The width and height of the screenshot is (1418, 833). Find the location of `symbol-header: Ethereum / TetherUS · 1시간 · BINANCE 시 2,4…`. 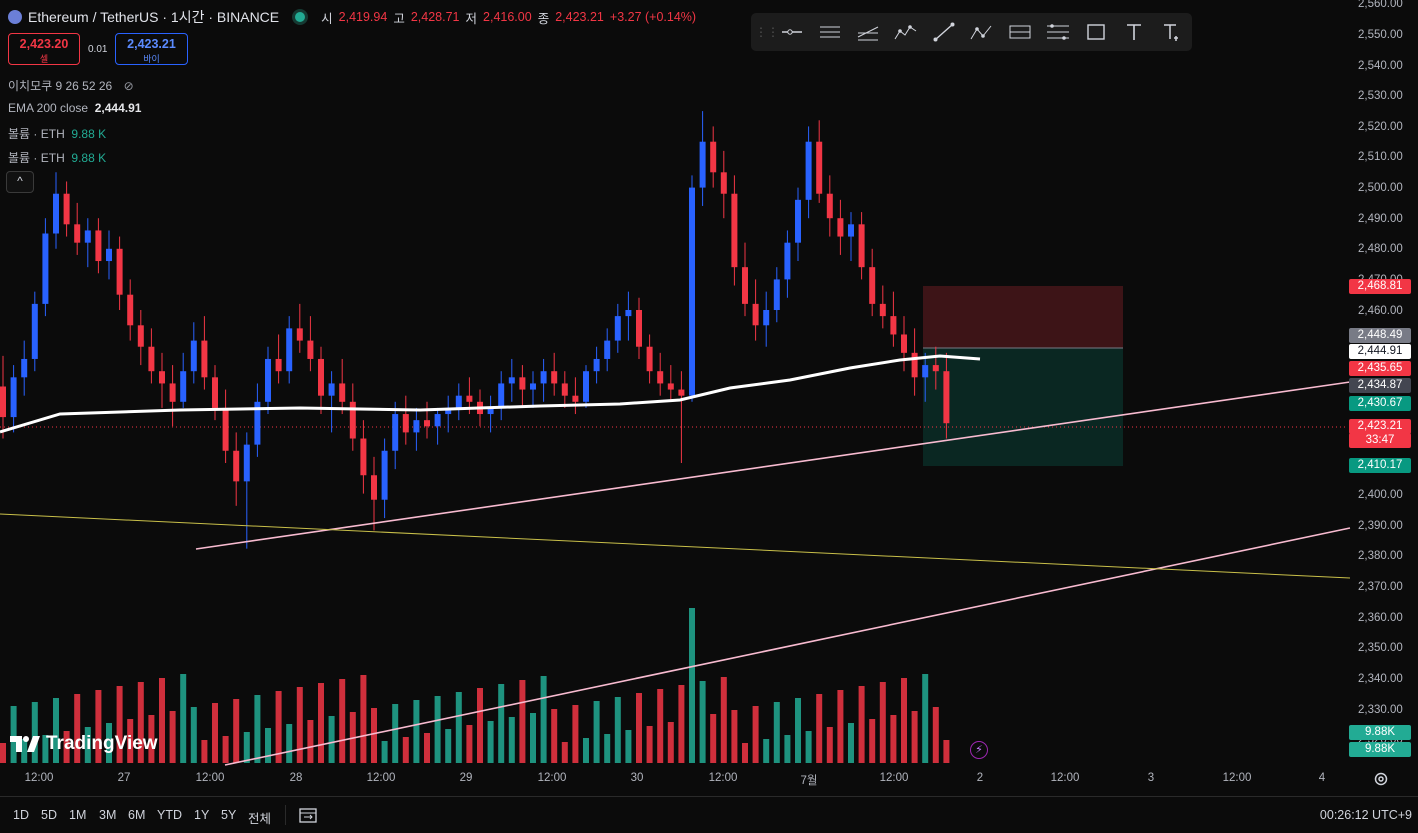

symbol-header: Ethereum / TetherUS · 1시간 · BINANCE 시 2,4… is located at coordinates (352, 17).